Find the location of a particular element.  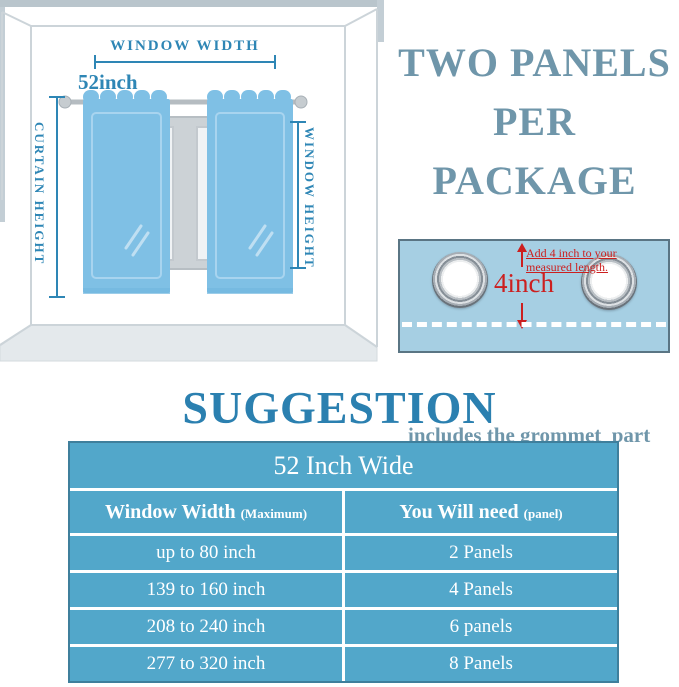

package-title: TWO PANELS PER PACKAGE is located at coordinates (534, 121).